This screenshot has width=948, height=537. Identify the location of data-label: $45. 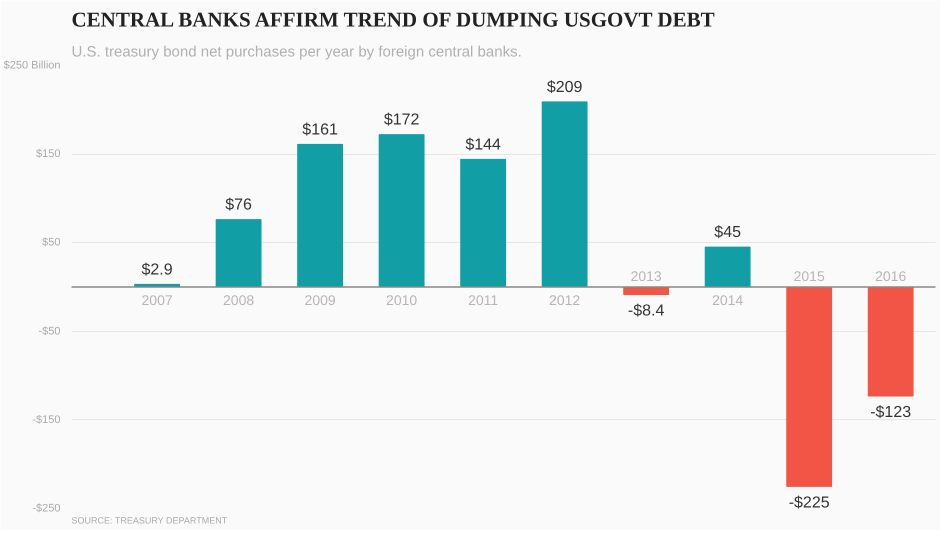
(728, 233).